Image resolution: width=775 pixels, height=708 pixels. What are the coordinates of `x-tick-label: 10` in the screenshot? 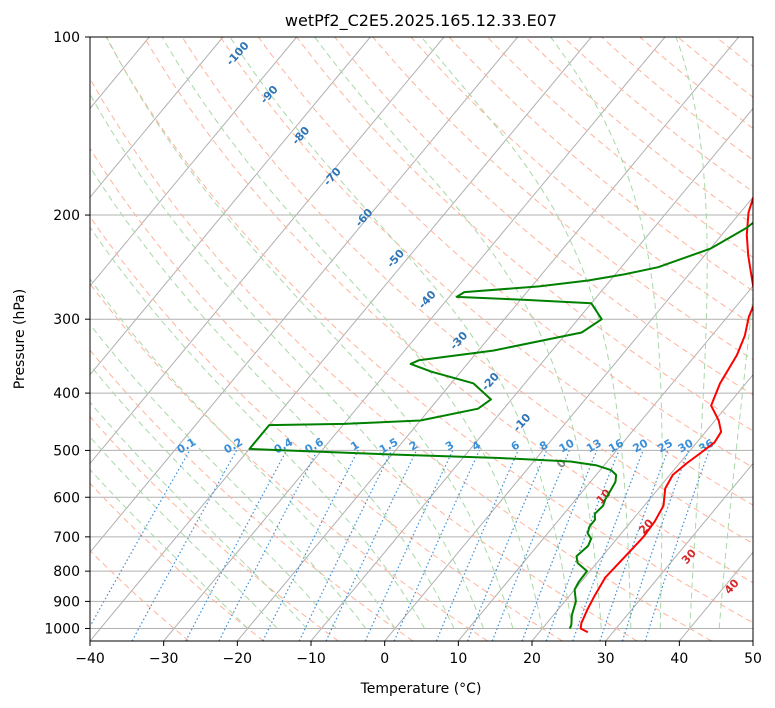 It's located at (458, 659).